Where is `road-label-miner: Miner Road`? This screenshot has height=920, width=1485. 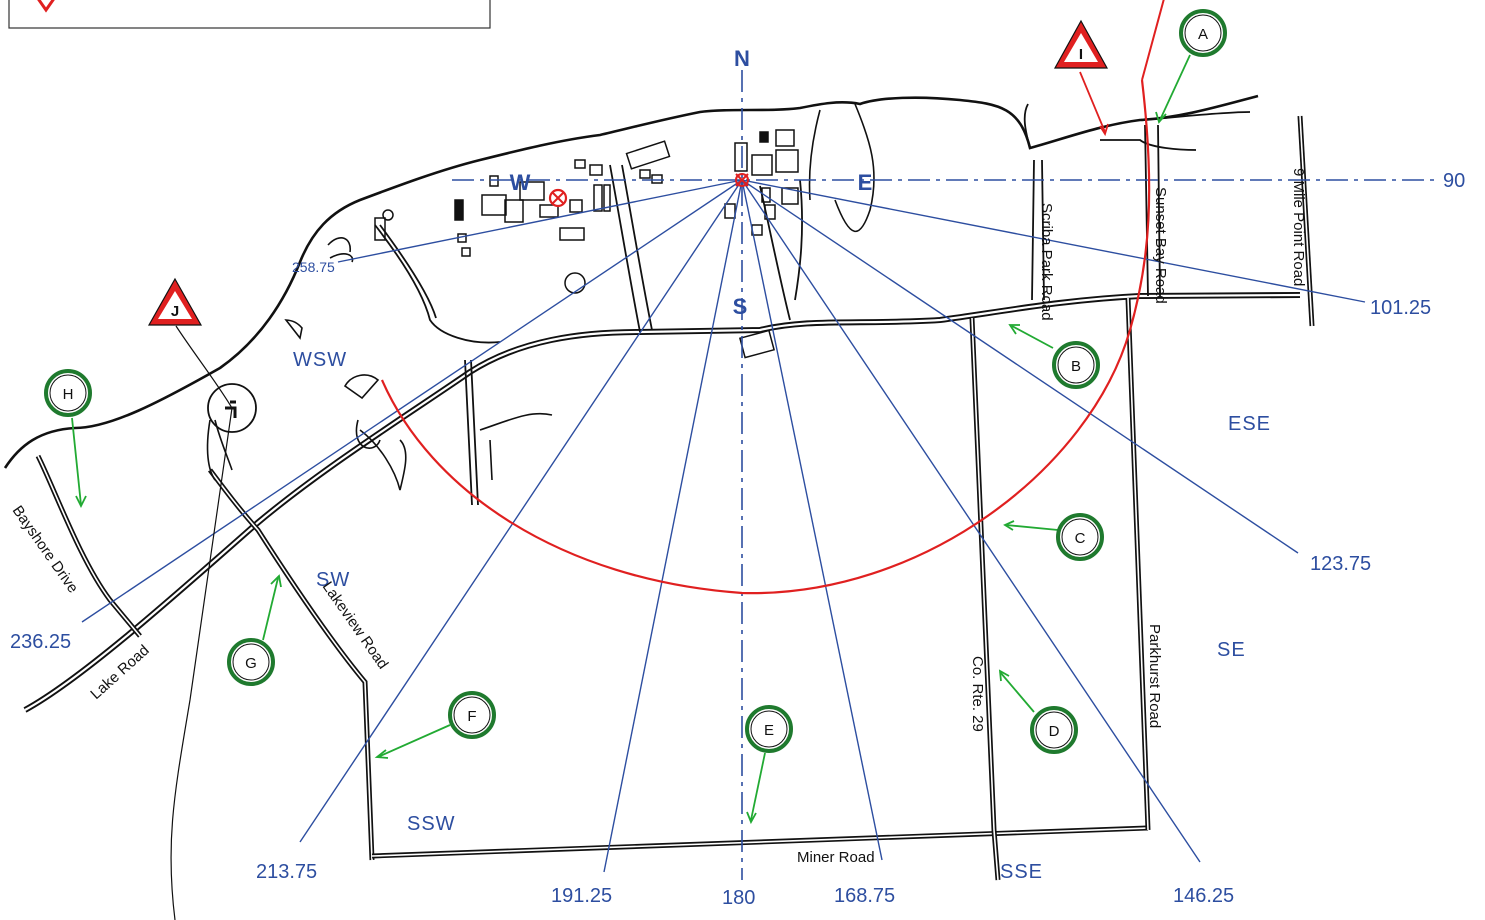
road-label-miner: Miner Road is located at coordinates (836, 857).